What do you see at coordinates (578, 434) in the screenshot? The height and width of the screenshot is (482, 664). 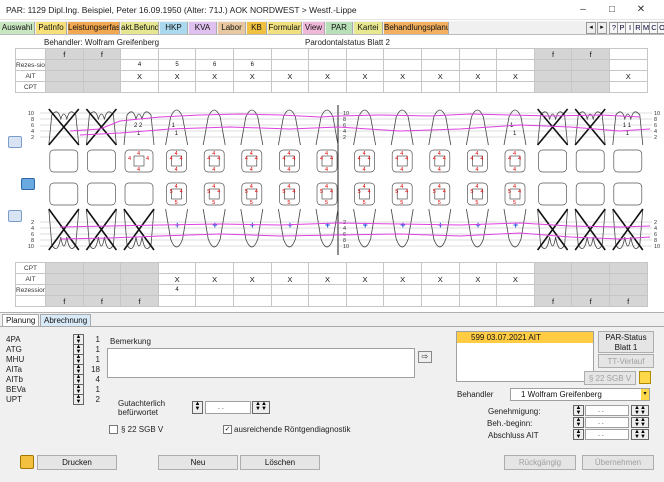 I see `abschluss-spinner: ▲ ▼` at bounding box center [578, 434].